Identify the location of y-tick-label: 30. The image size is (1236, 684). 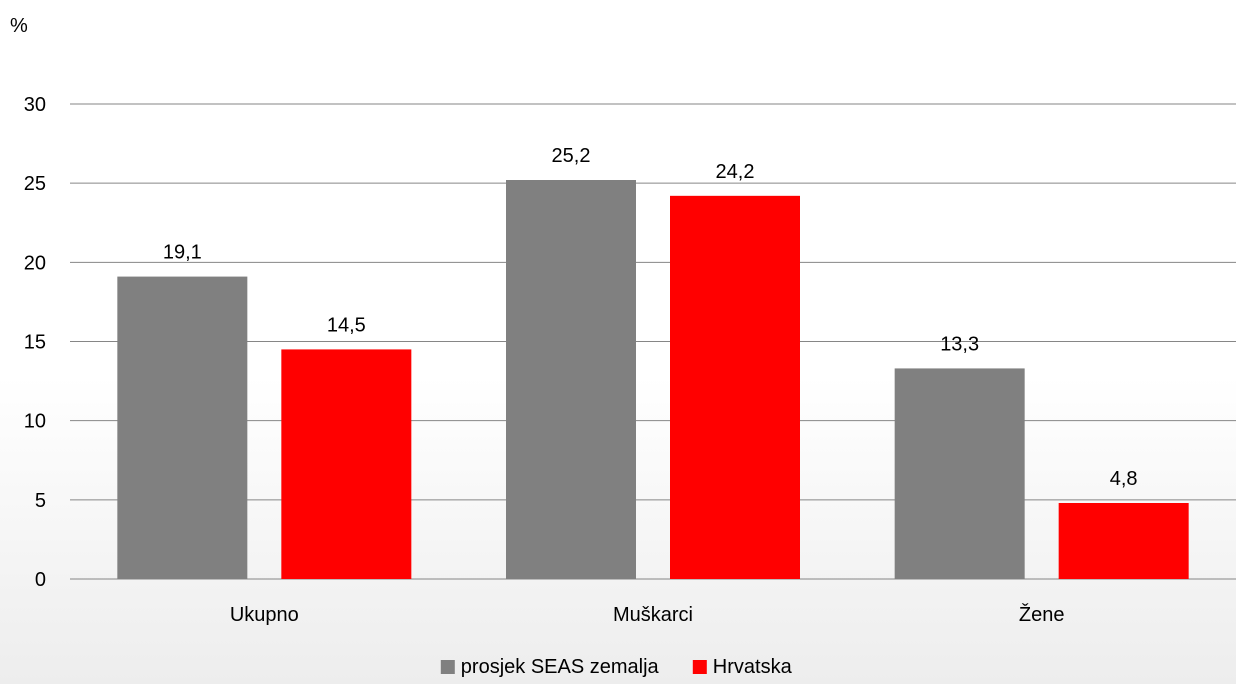
(35, 105).